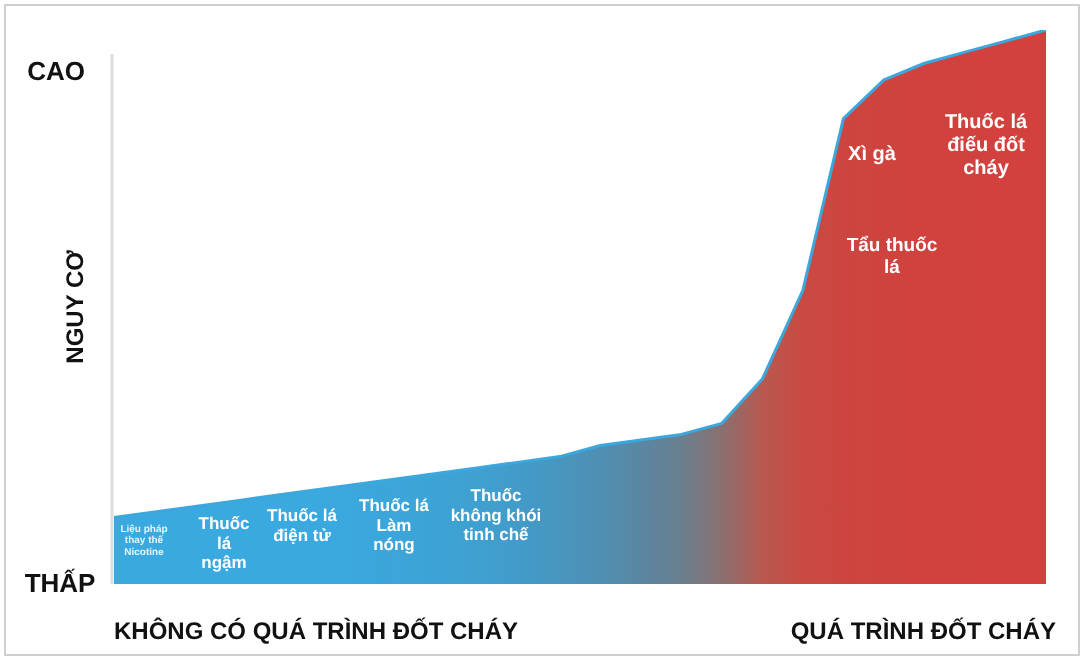  I want to click on annotation: Thuốc không khói tinh chế, so click(496, 515).